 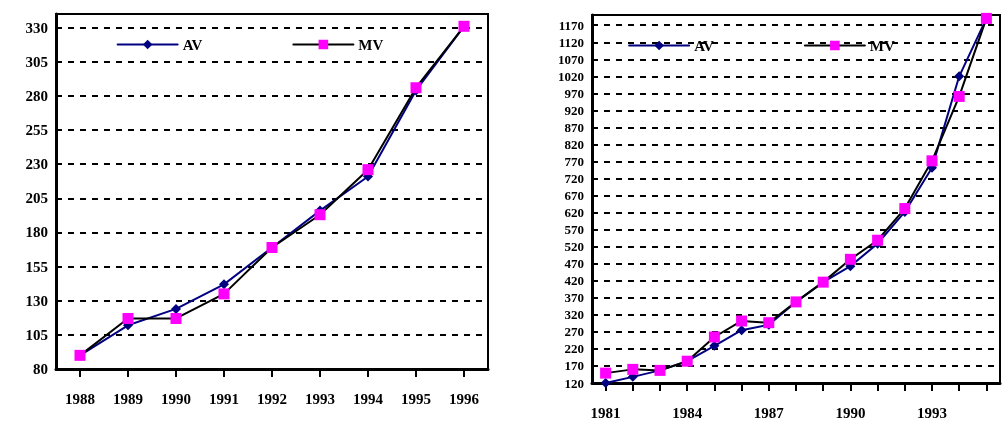 I want to click on y-tick-label: 870, so click(x=574, y=127).